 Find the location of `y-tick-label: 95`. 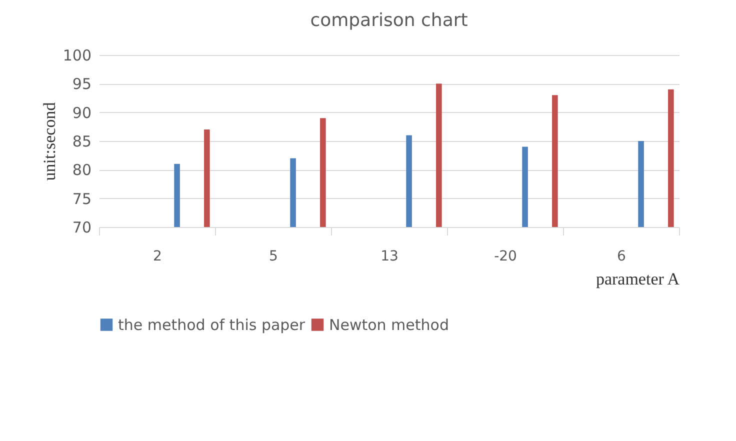

y-tick-label: 95 is located at coordinates (82, 84).